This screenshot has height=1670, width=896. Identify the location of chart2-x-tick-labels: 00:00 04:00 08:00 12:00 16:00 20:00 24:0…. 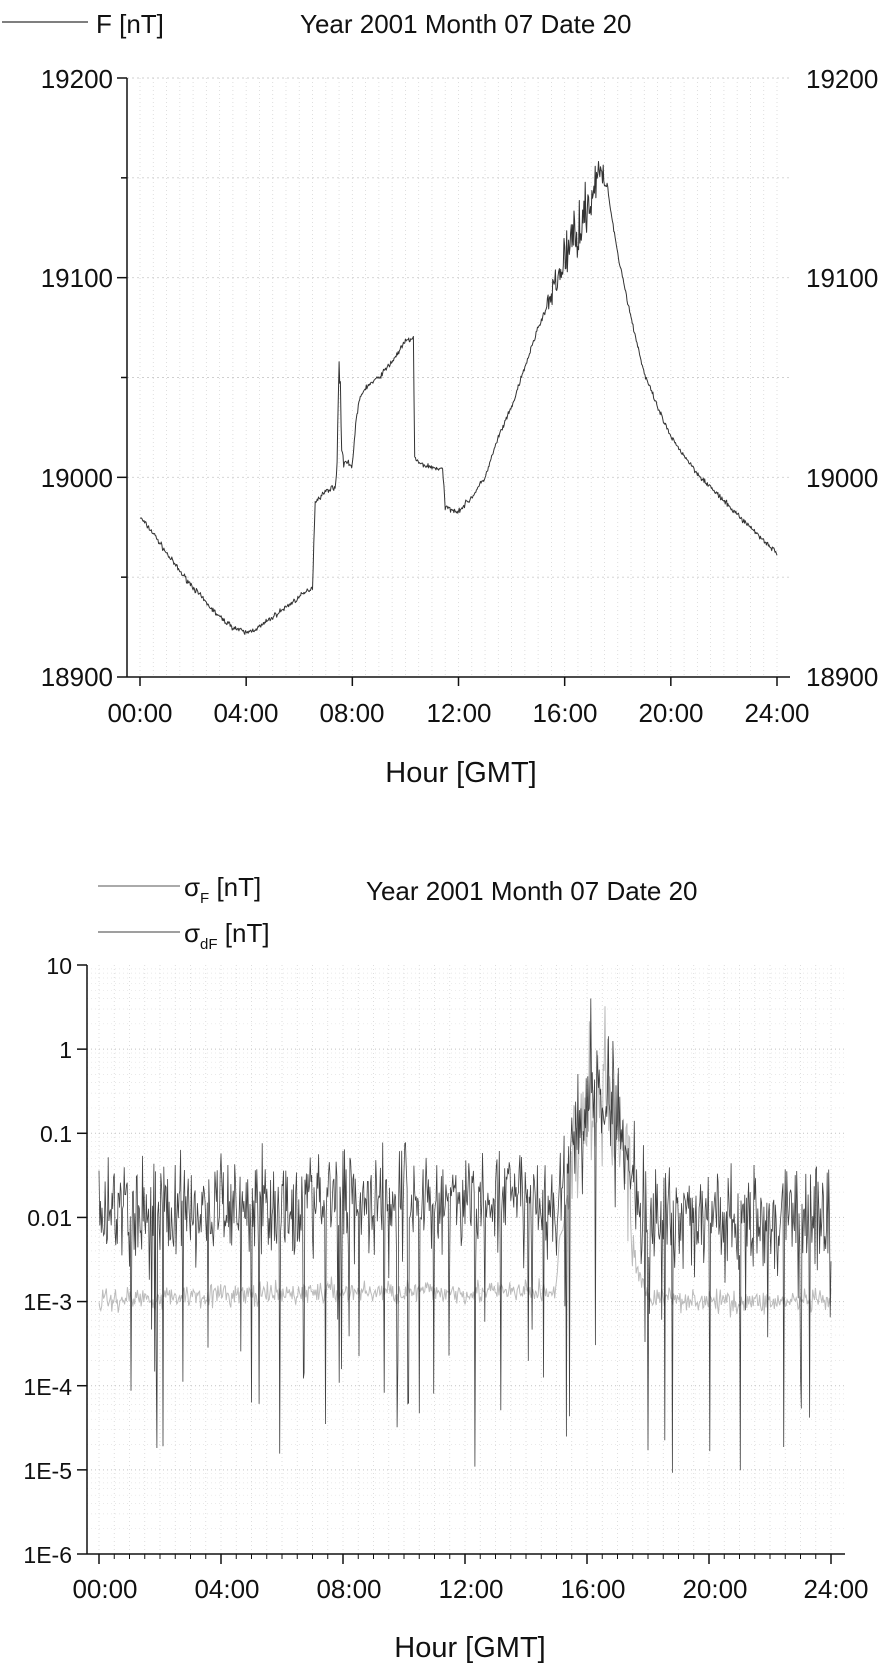
(470, 1589).